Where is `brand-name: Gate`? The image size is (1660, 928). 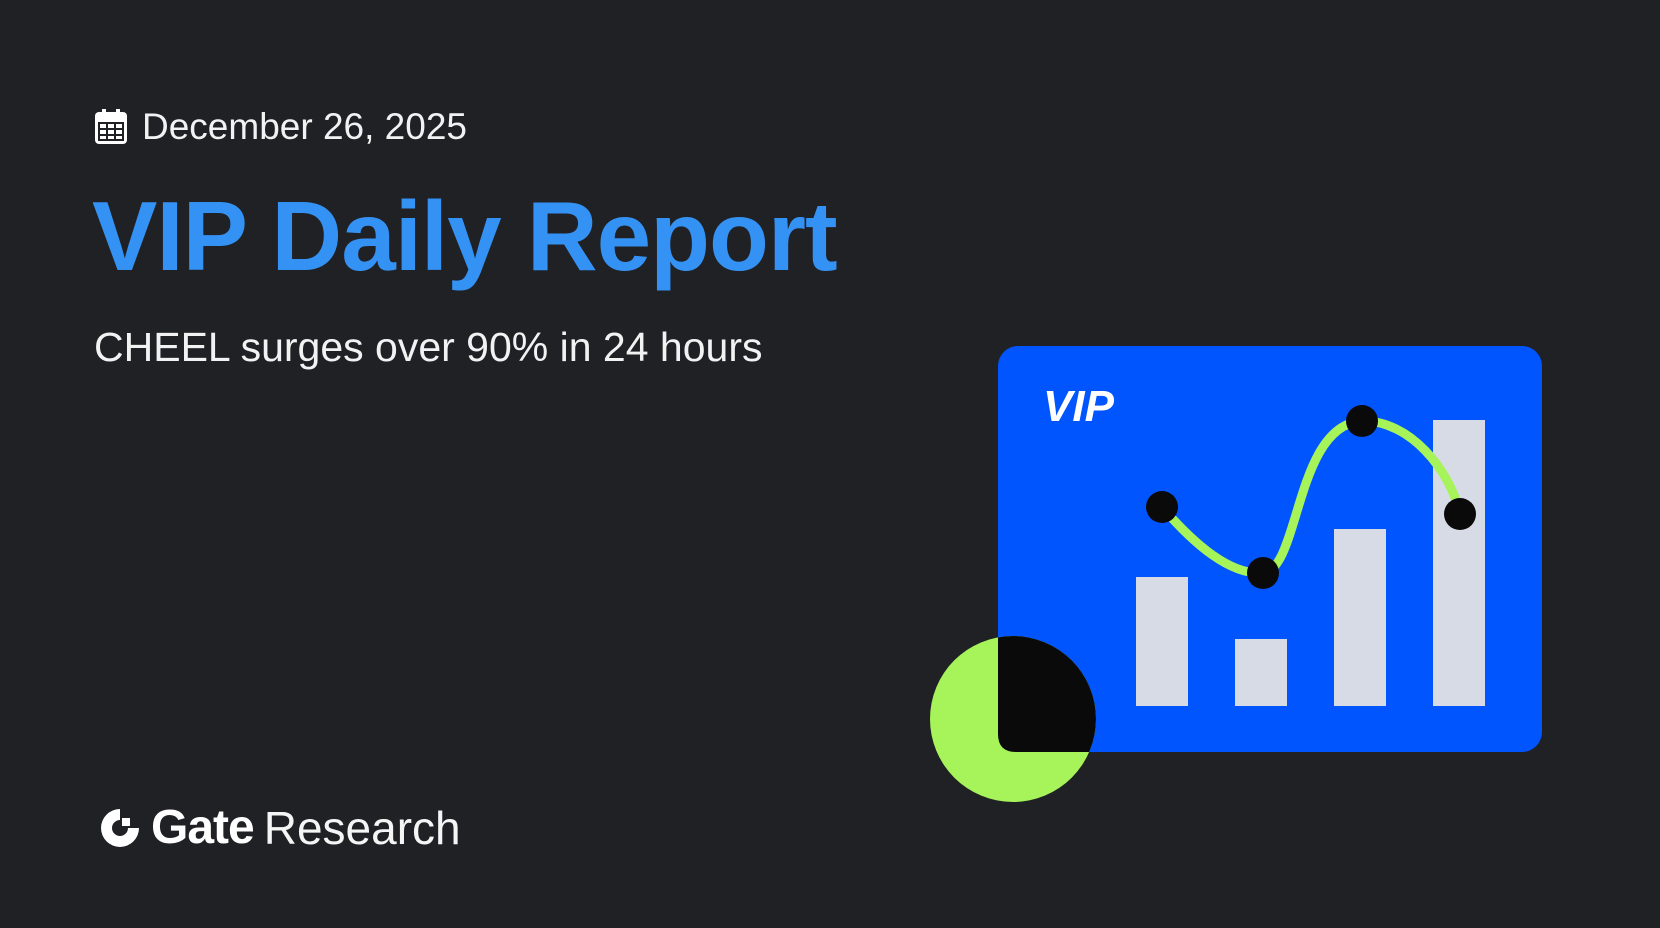
brand-name: Gate is located at coordinates (203, 827).